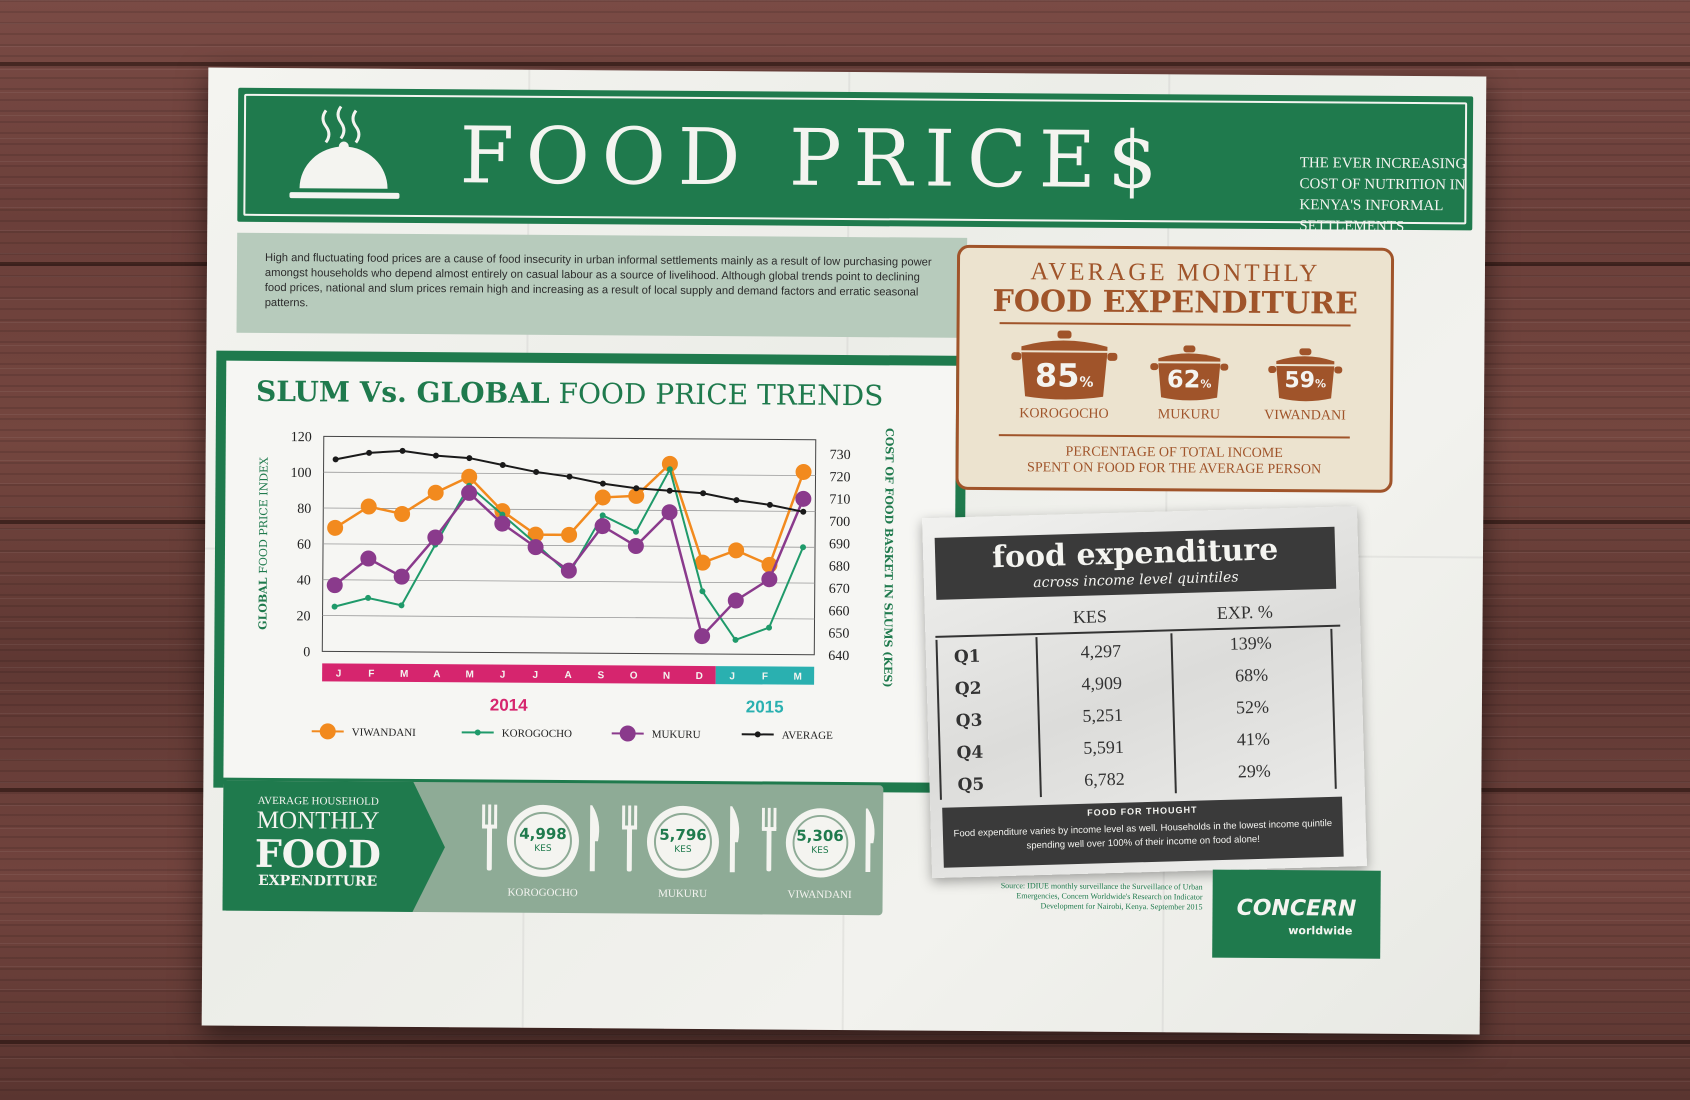 The height and width of the screenshot is (1100, 1690). Describe the element at coordinates (839, 567) in the screenshot. I see `y-tick-right: 680` at that location.